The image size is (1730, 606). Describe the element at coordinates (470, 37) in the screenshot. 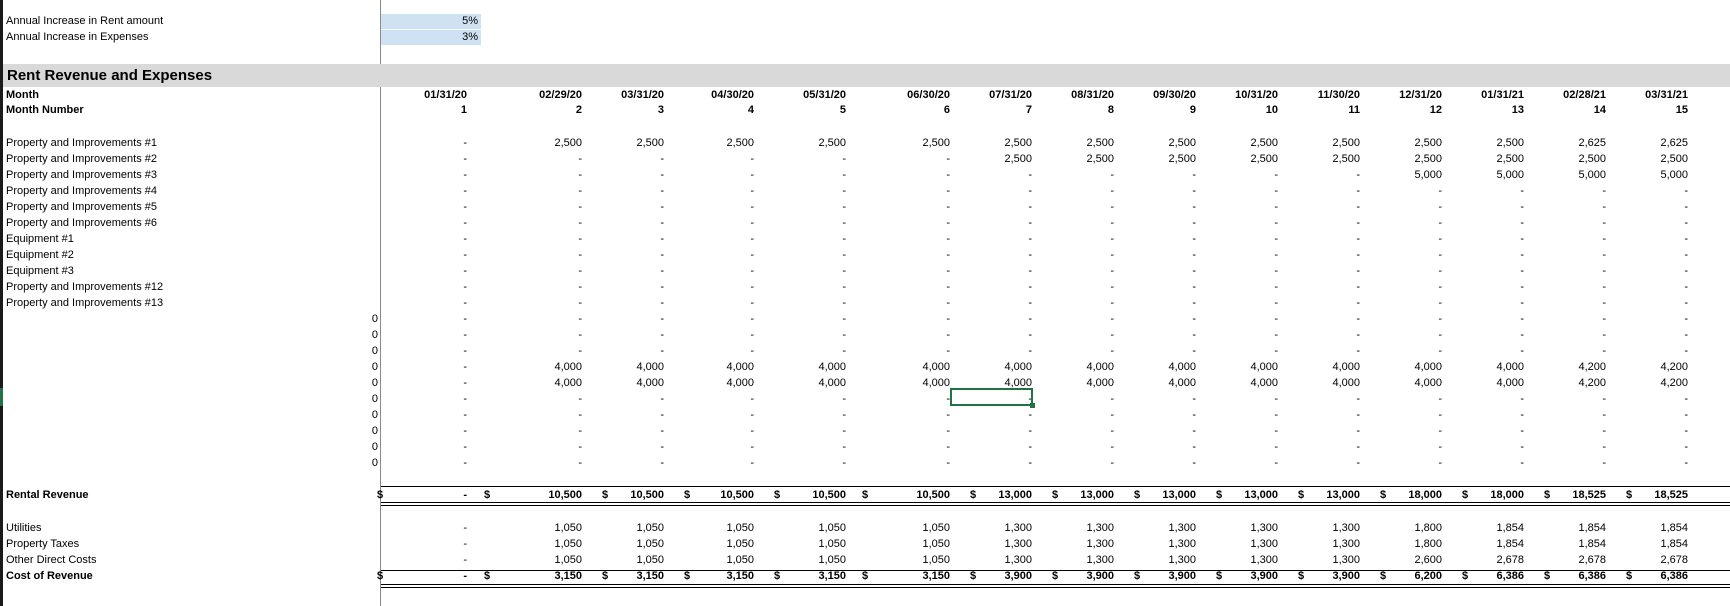

I see `assumption-value: 3%` at that location.